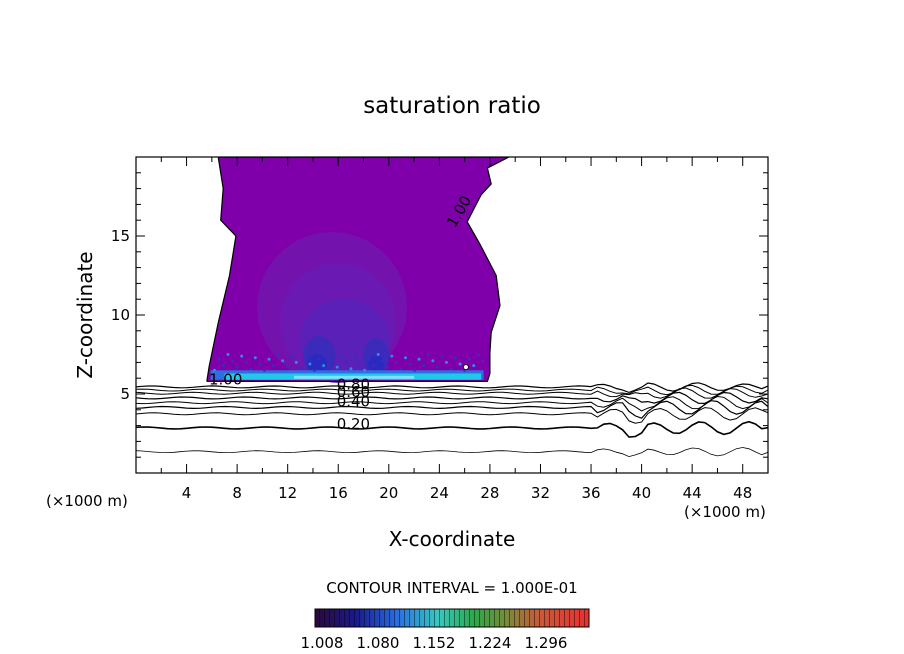 This screenshot has width=904, height=654. Describe the element at coordinates (120, 315) in the screenshot. I see `y-tick-label: 10` at that location.